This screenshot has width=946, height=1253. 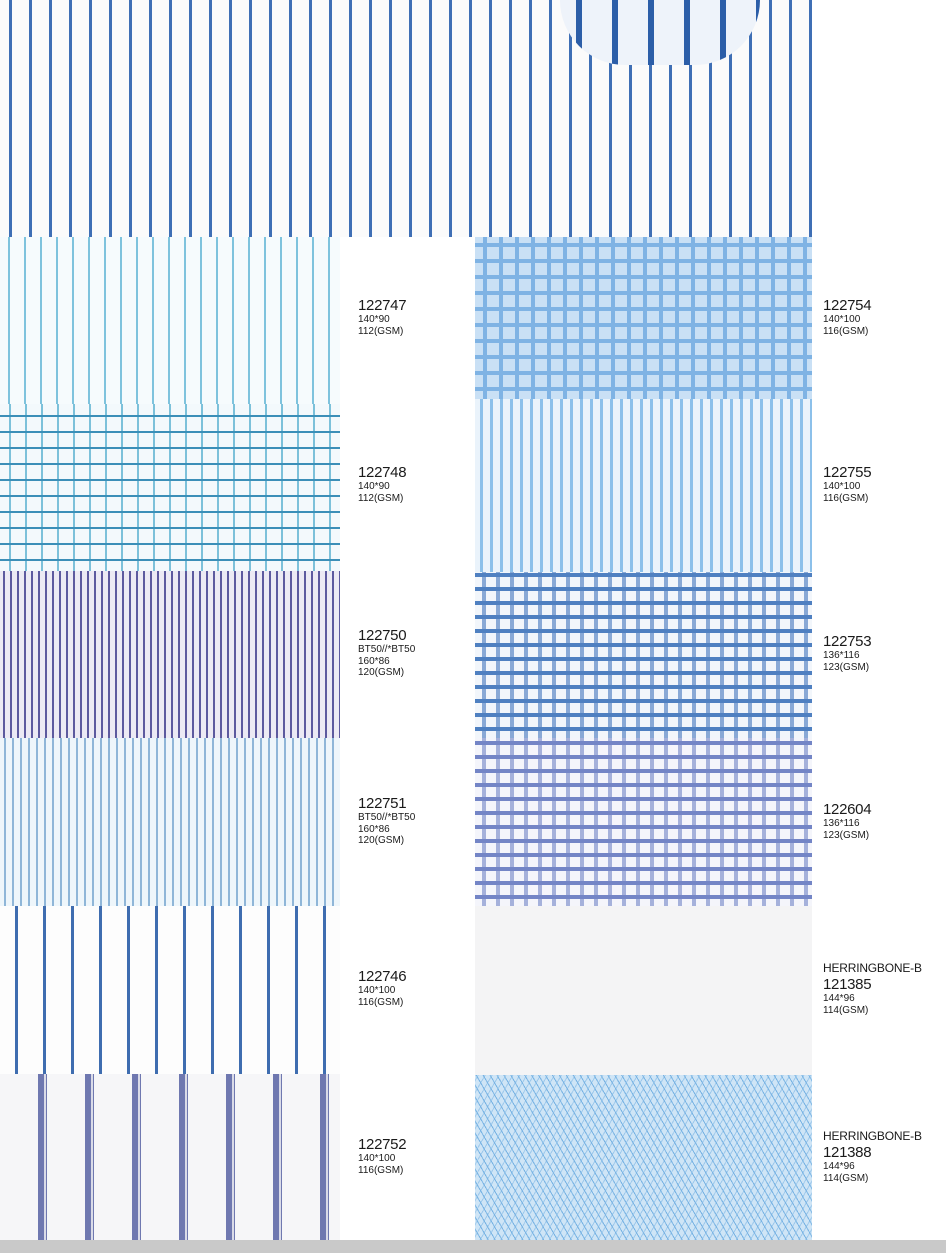 I want to click on fabric-code: 121385, so click(x=847, y=984).